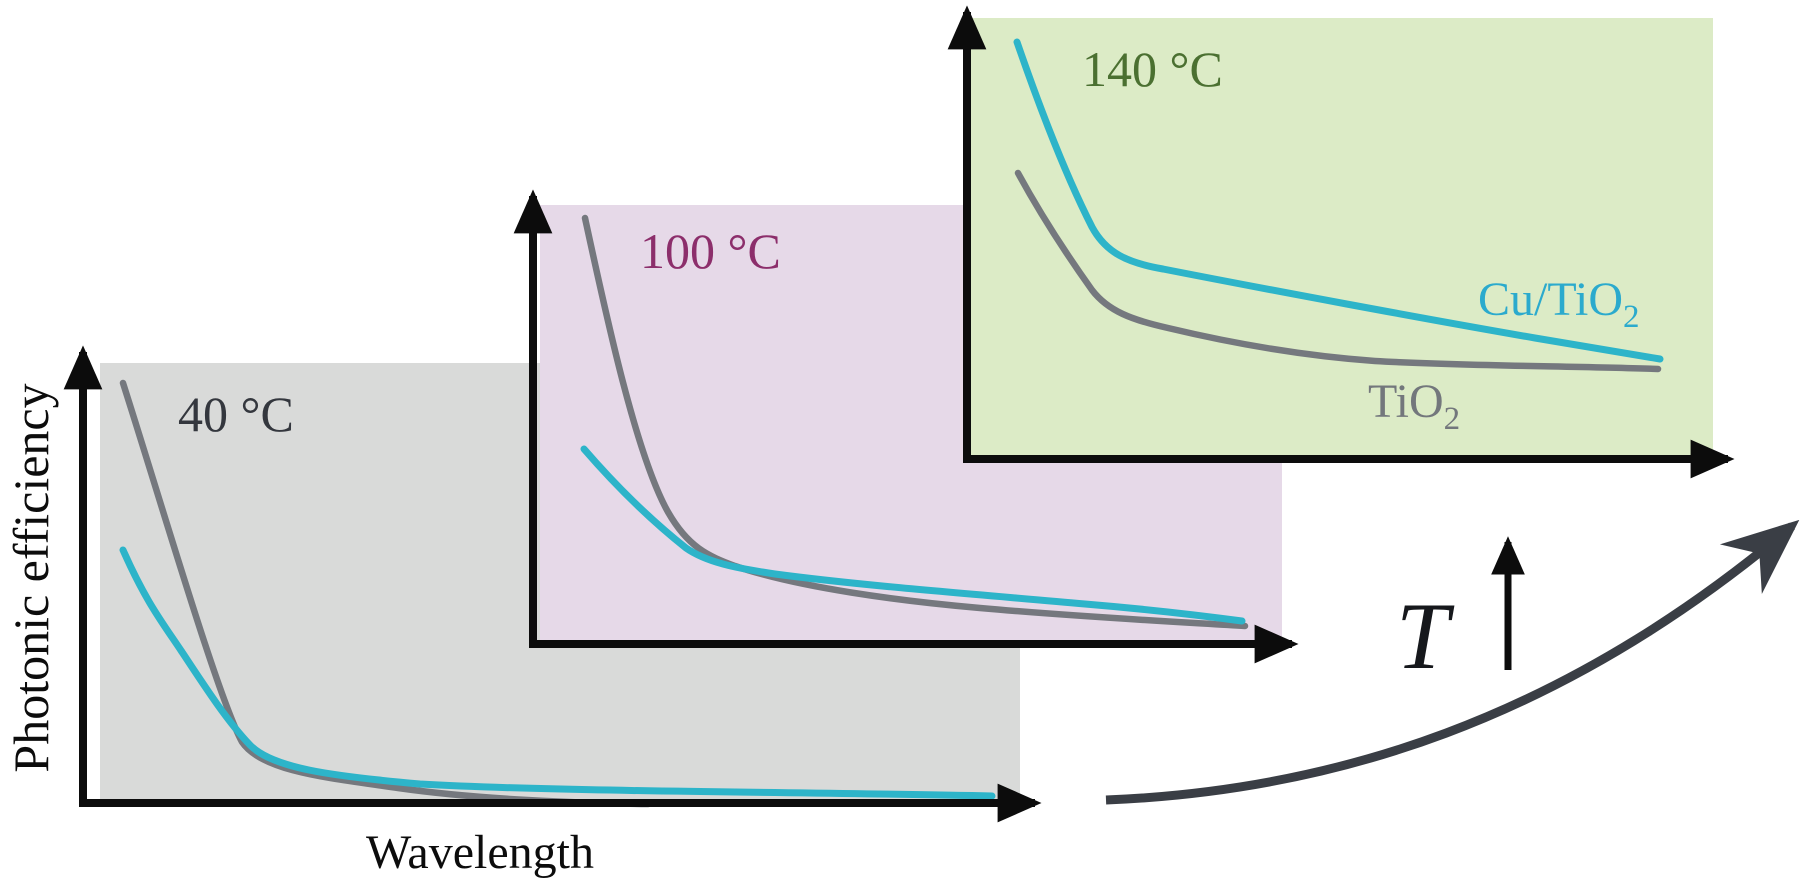  What do you see at coordinates (1425, 636) in the screenshot?
I see `temperature-symbol: T` at bounding box center [1425, 636].